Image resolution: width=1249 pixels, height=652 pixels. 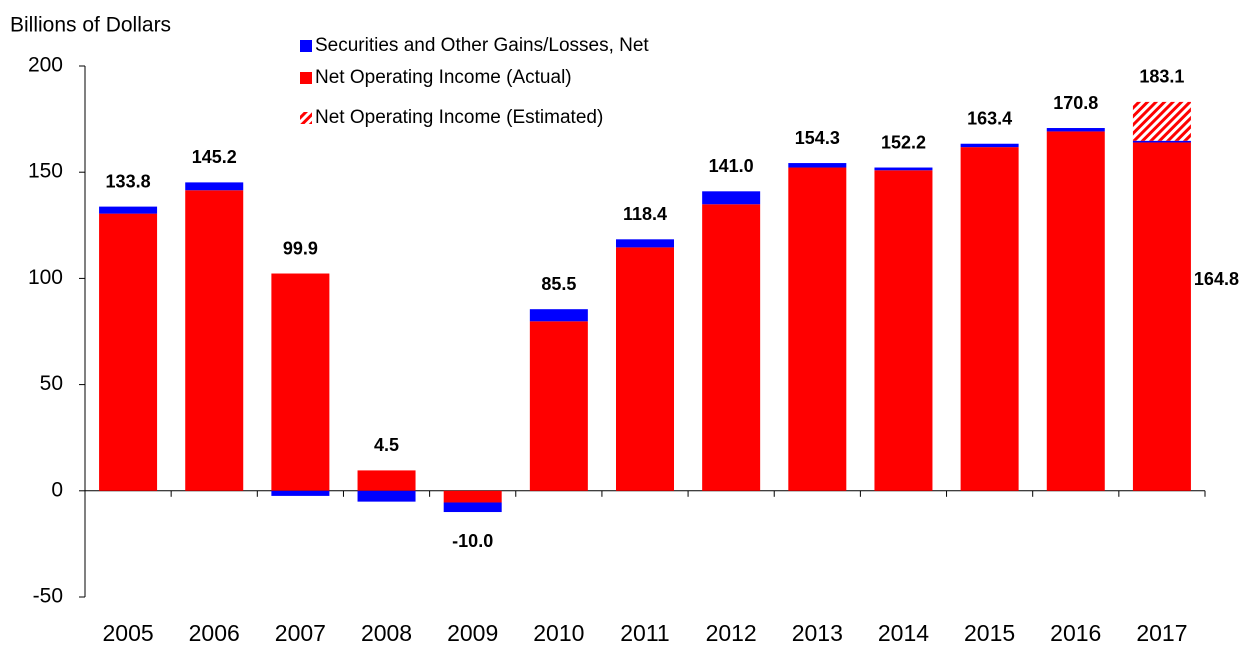 I want to click on data-label: 99.9, so click(x=300, y=248).